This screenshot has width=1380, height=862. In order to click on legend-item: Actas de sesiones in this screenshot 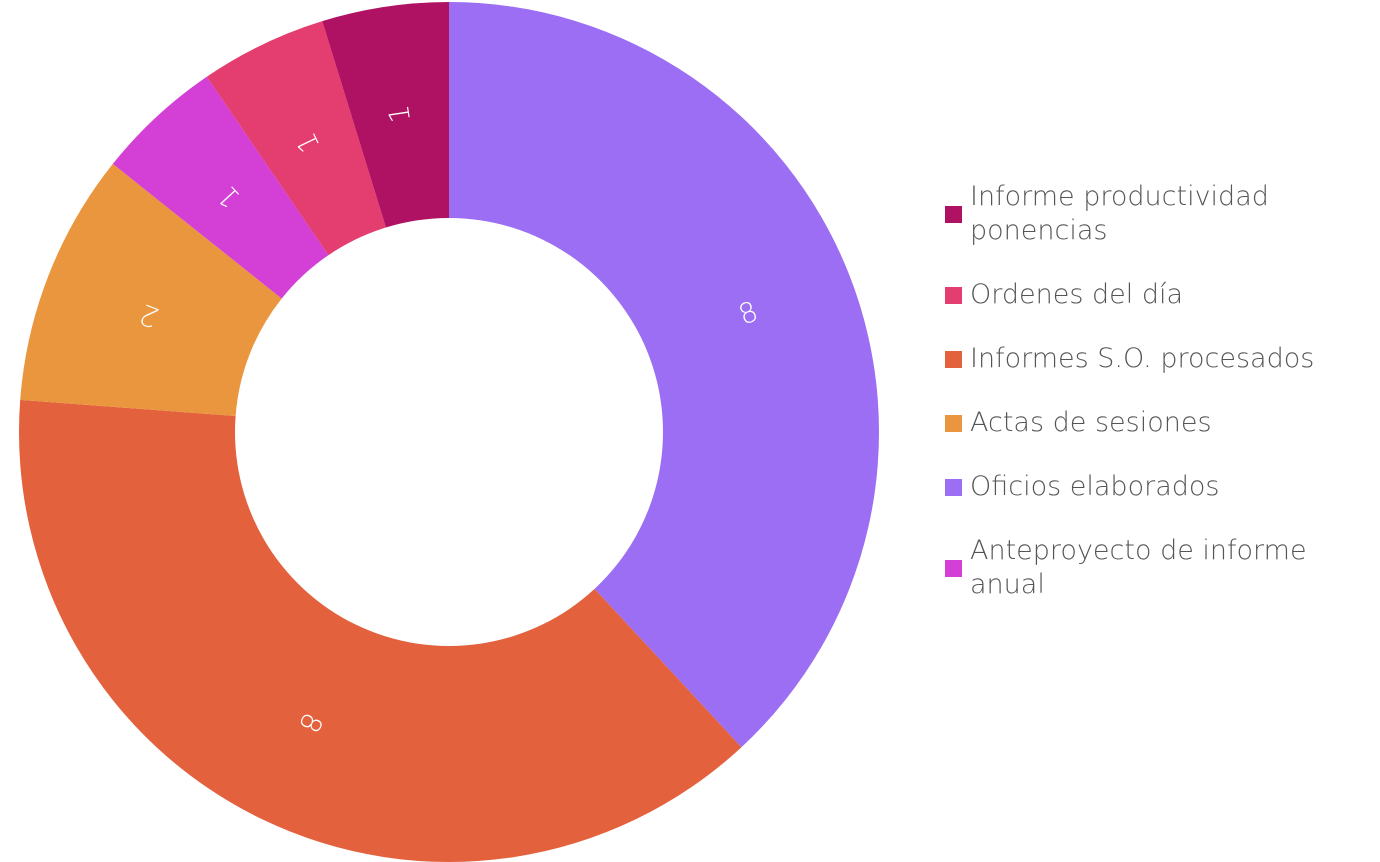, I will do `click(1160, 423)`.